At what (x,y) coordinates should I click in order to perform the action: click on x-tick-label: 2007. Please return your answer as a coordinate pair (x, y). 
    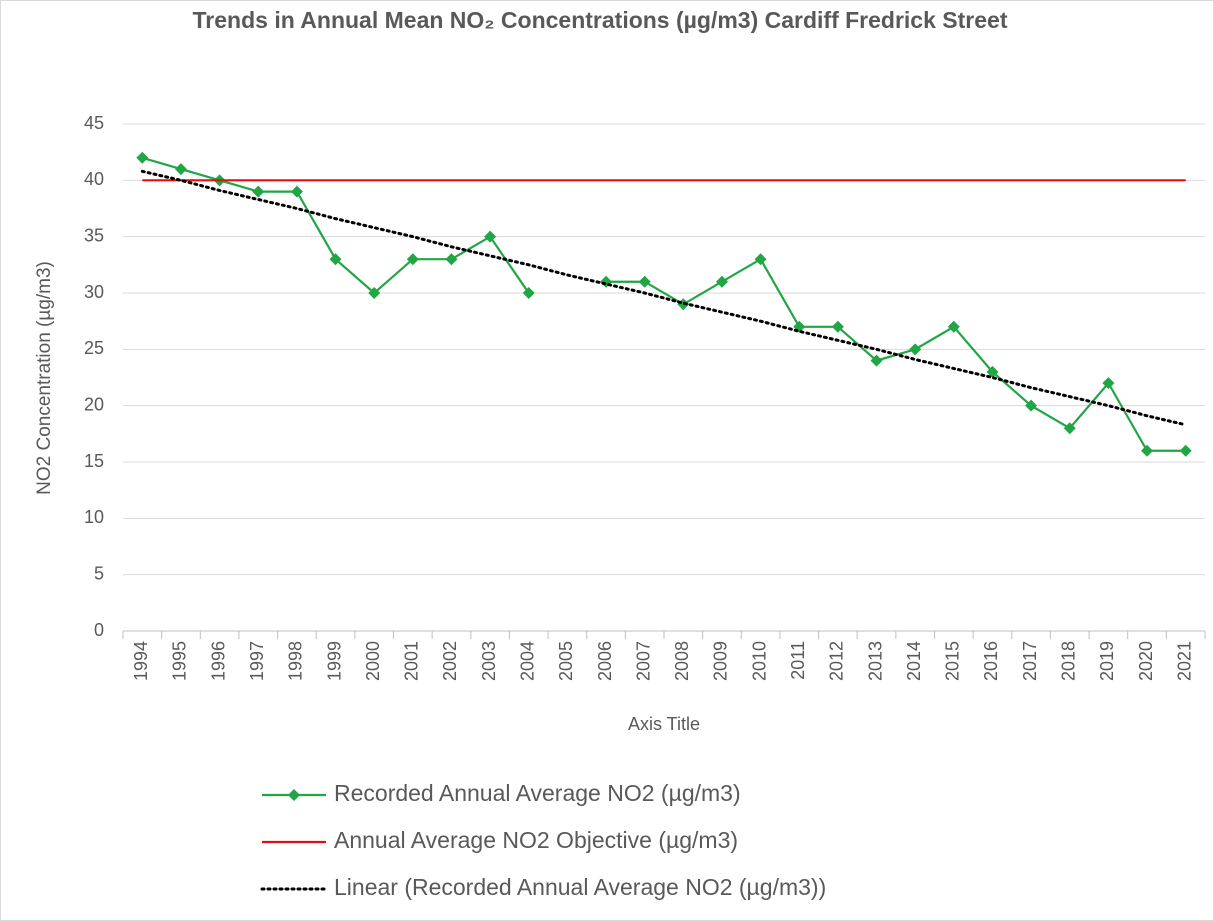
    Looking at the image, I should click on (643, 661).